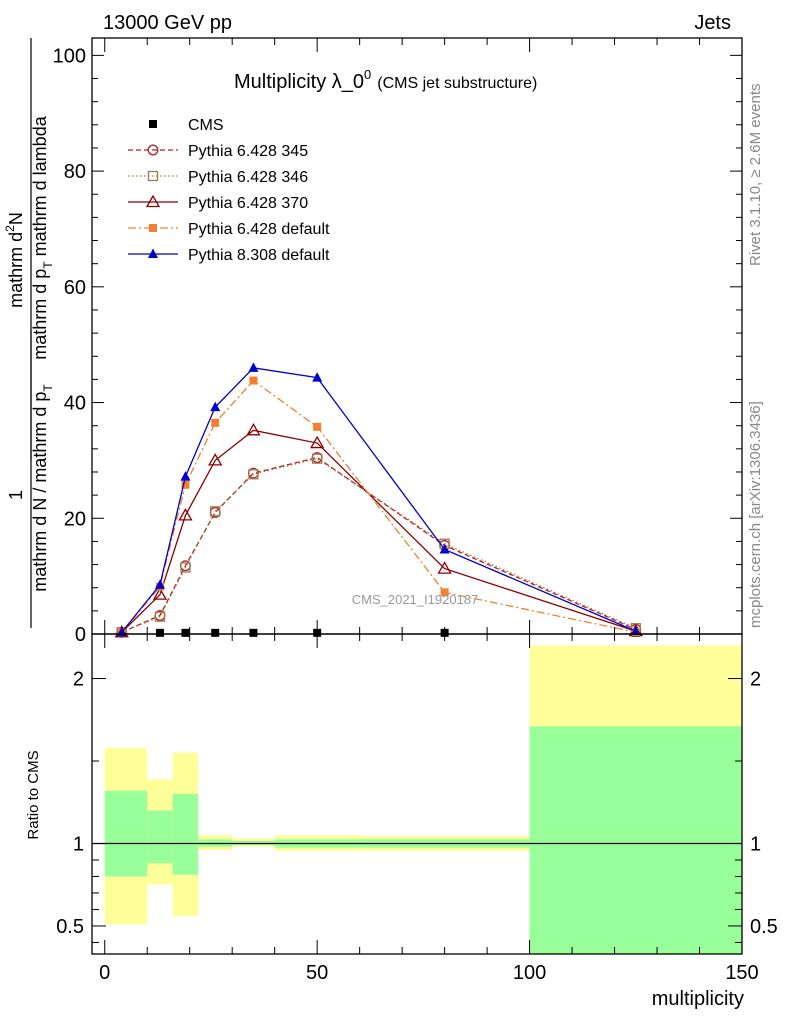  I want to click on legend-entry-4: Pythia 6.428 default, so click(229, 229).